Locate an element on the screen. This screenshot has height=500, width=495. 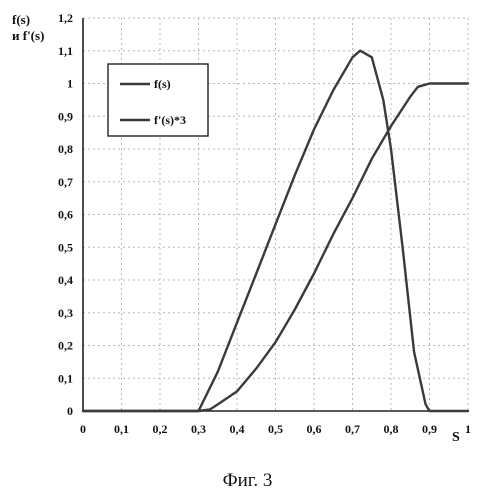
x-tick-label: 1 is located at coordinates (468, 429).